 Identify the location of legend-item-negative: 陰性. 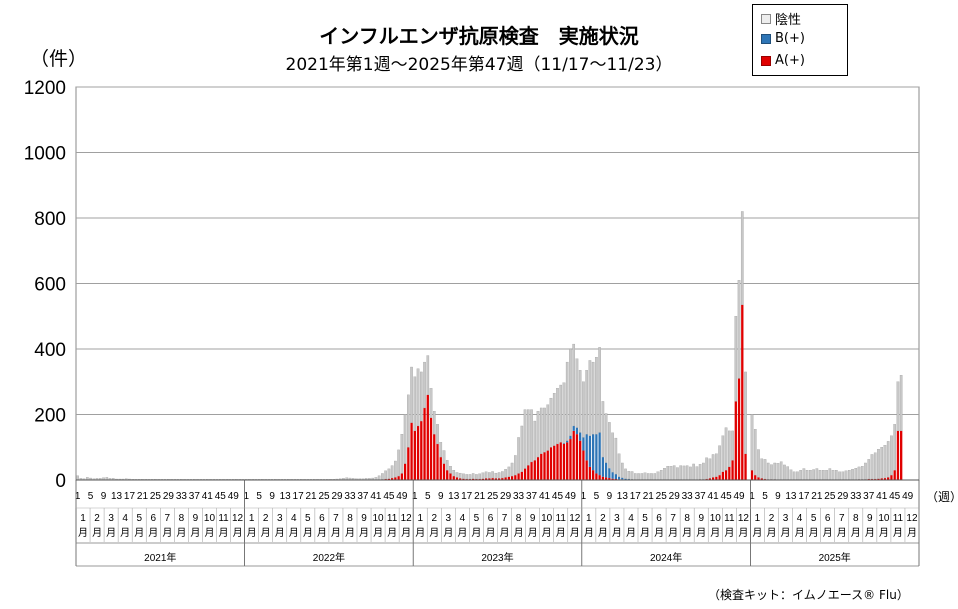
(781, 18).